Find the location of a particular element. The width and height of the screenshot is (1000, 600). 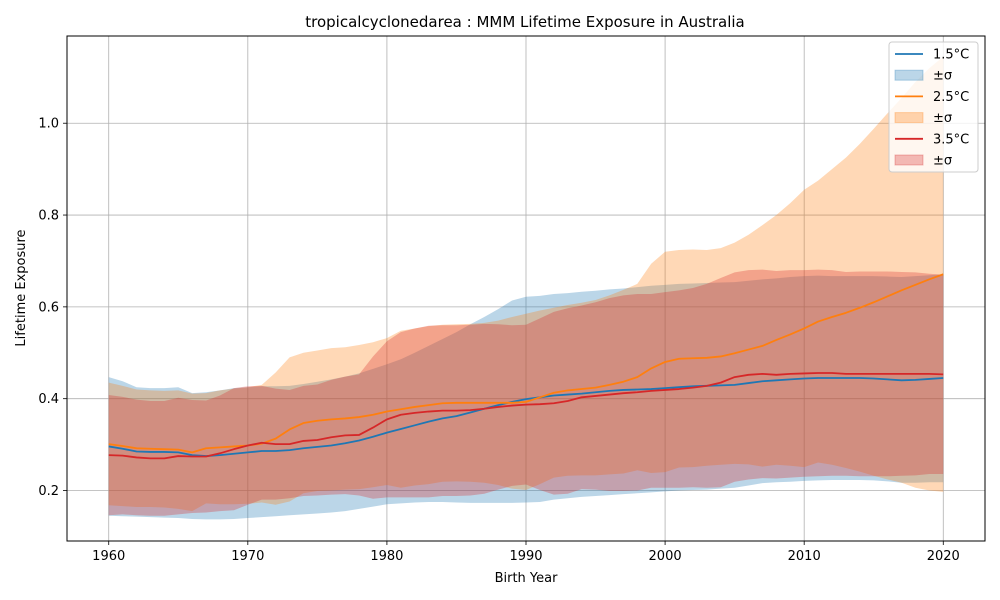

y-tick-label: 0.2 is located at coordinates (48, 491).